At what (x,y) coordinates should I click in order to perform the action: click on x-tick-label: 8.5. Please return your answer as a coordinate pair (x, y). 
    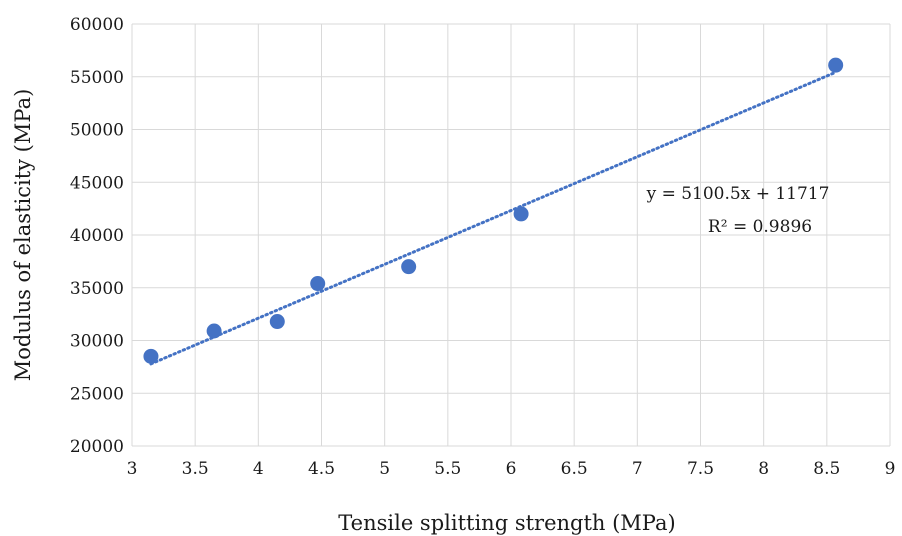
    Looking at the image, I should click on (826, 469).